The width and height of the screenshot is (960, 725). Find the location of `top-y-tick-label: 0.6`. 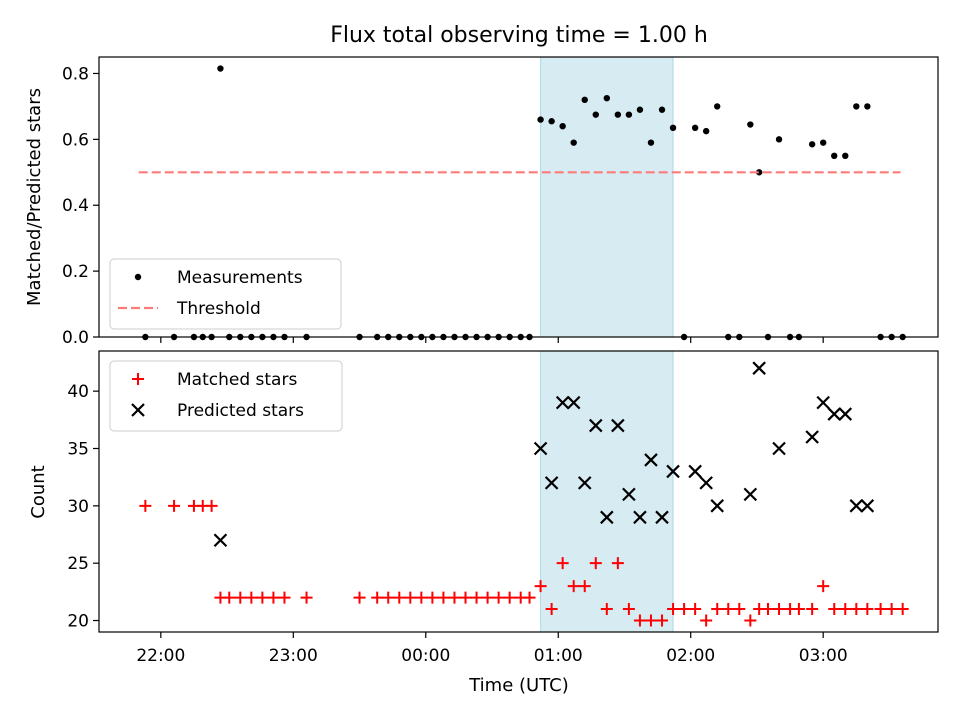

top-y-tick-label: 0.6 is located at coordinates (75, 140).